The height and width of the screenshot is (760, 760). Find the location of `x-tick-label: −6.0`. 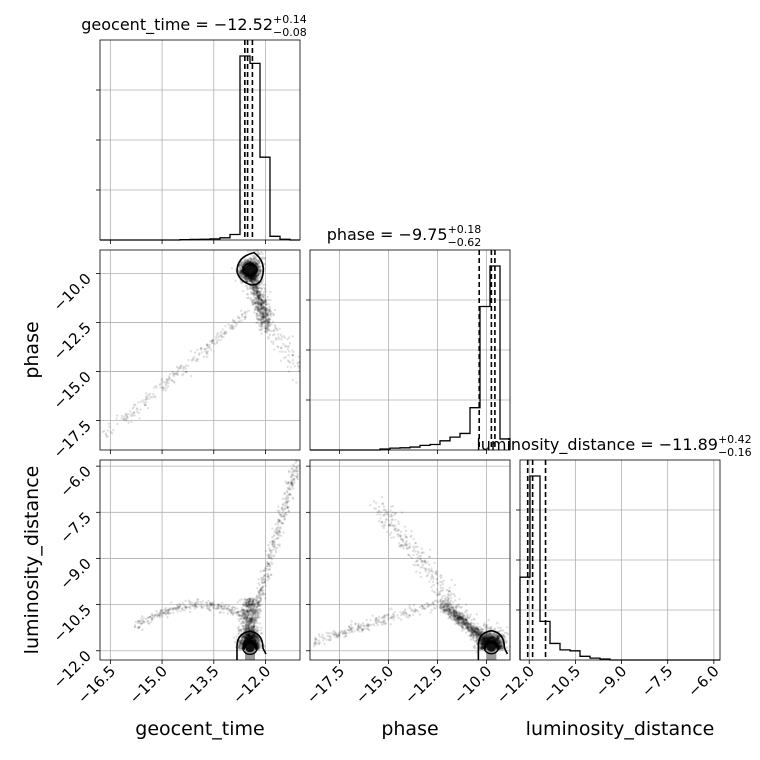

x-tick-label: −6.0 is located at coordinates (703, 681).